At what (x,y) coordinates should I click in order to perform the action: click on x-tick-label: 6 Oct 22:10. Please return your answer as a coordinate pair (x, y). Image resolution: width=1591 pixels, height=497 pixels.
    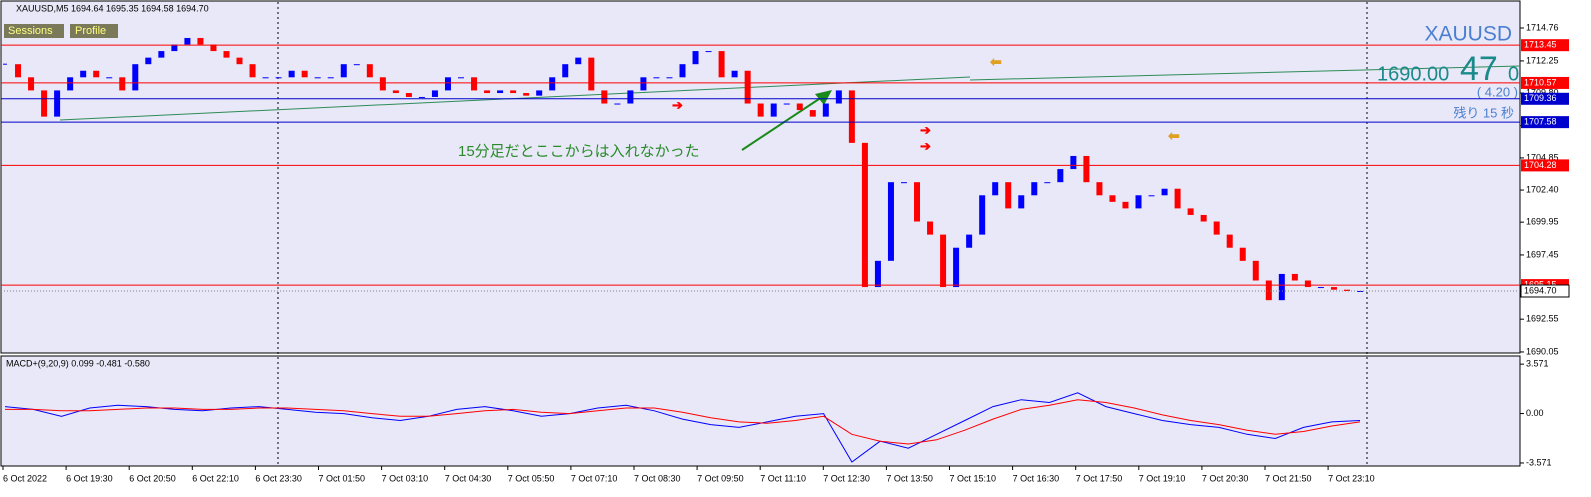
    Looking at the image, I should click on (215, 478).